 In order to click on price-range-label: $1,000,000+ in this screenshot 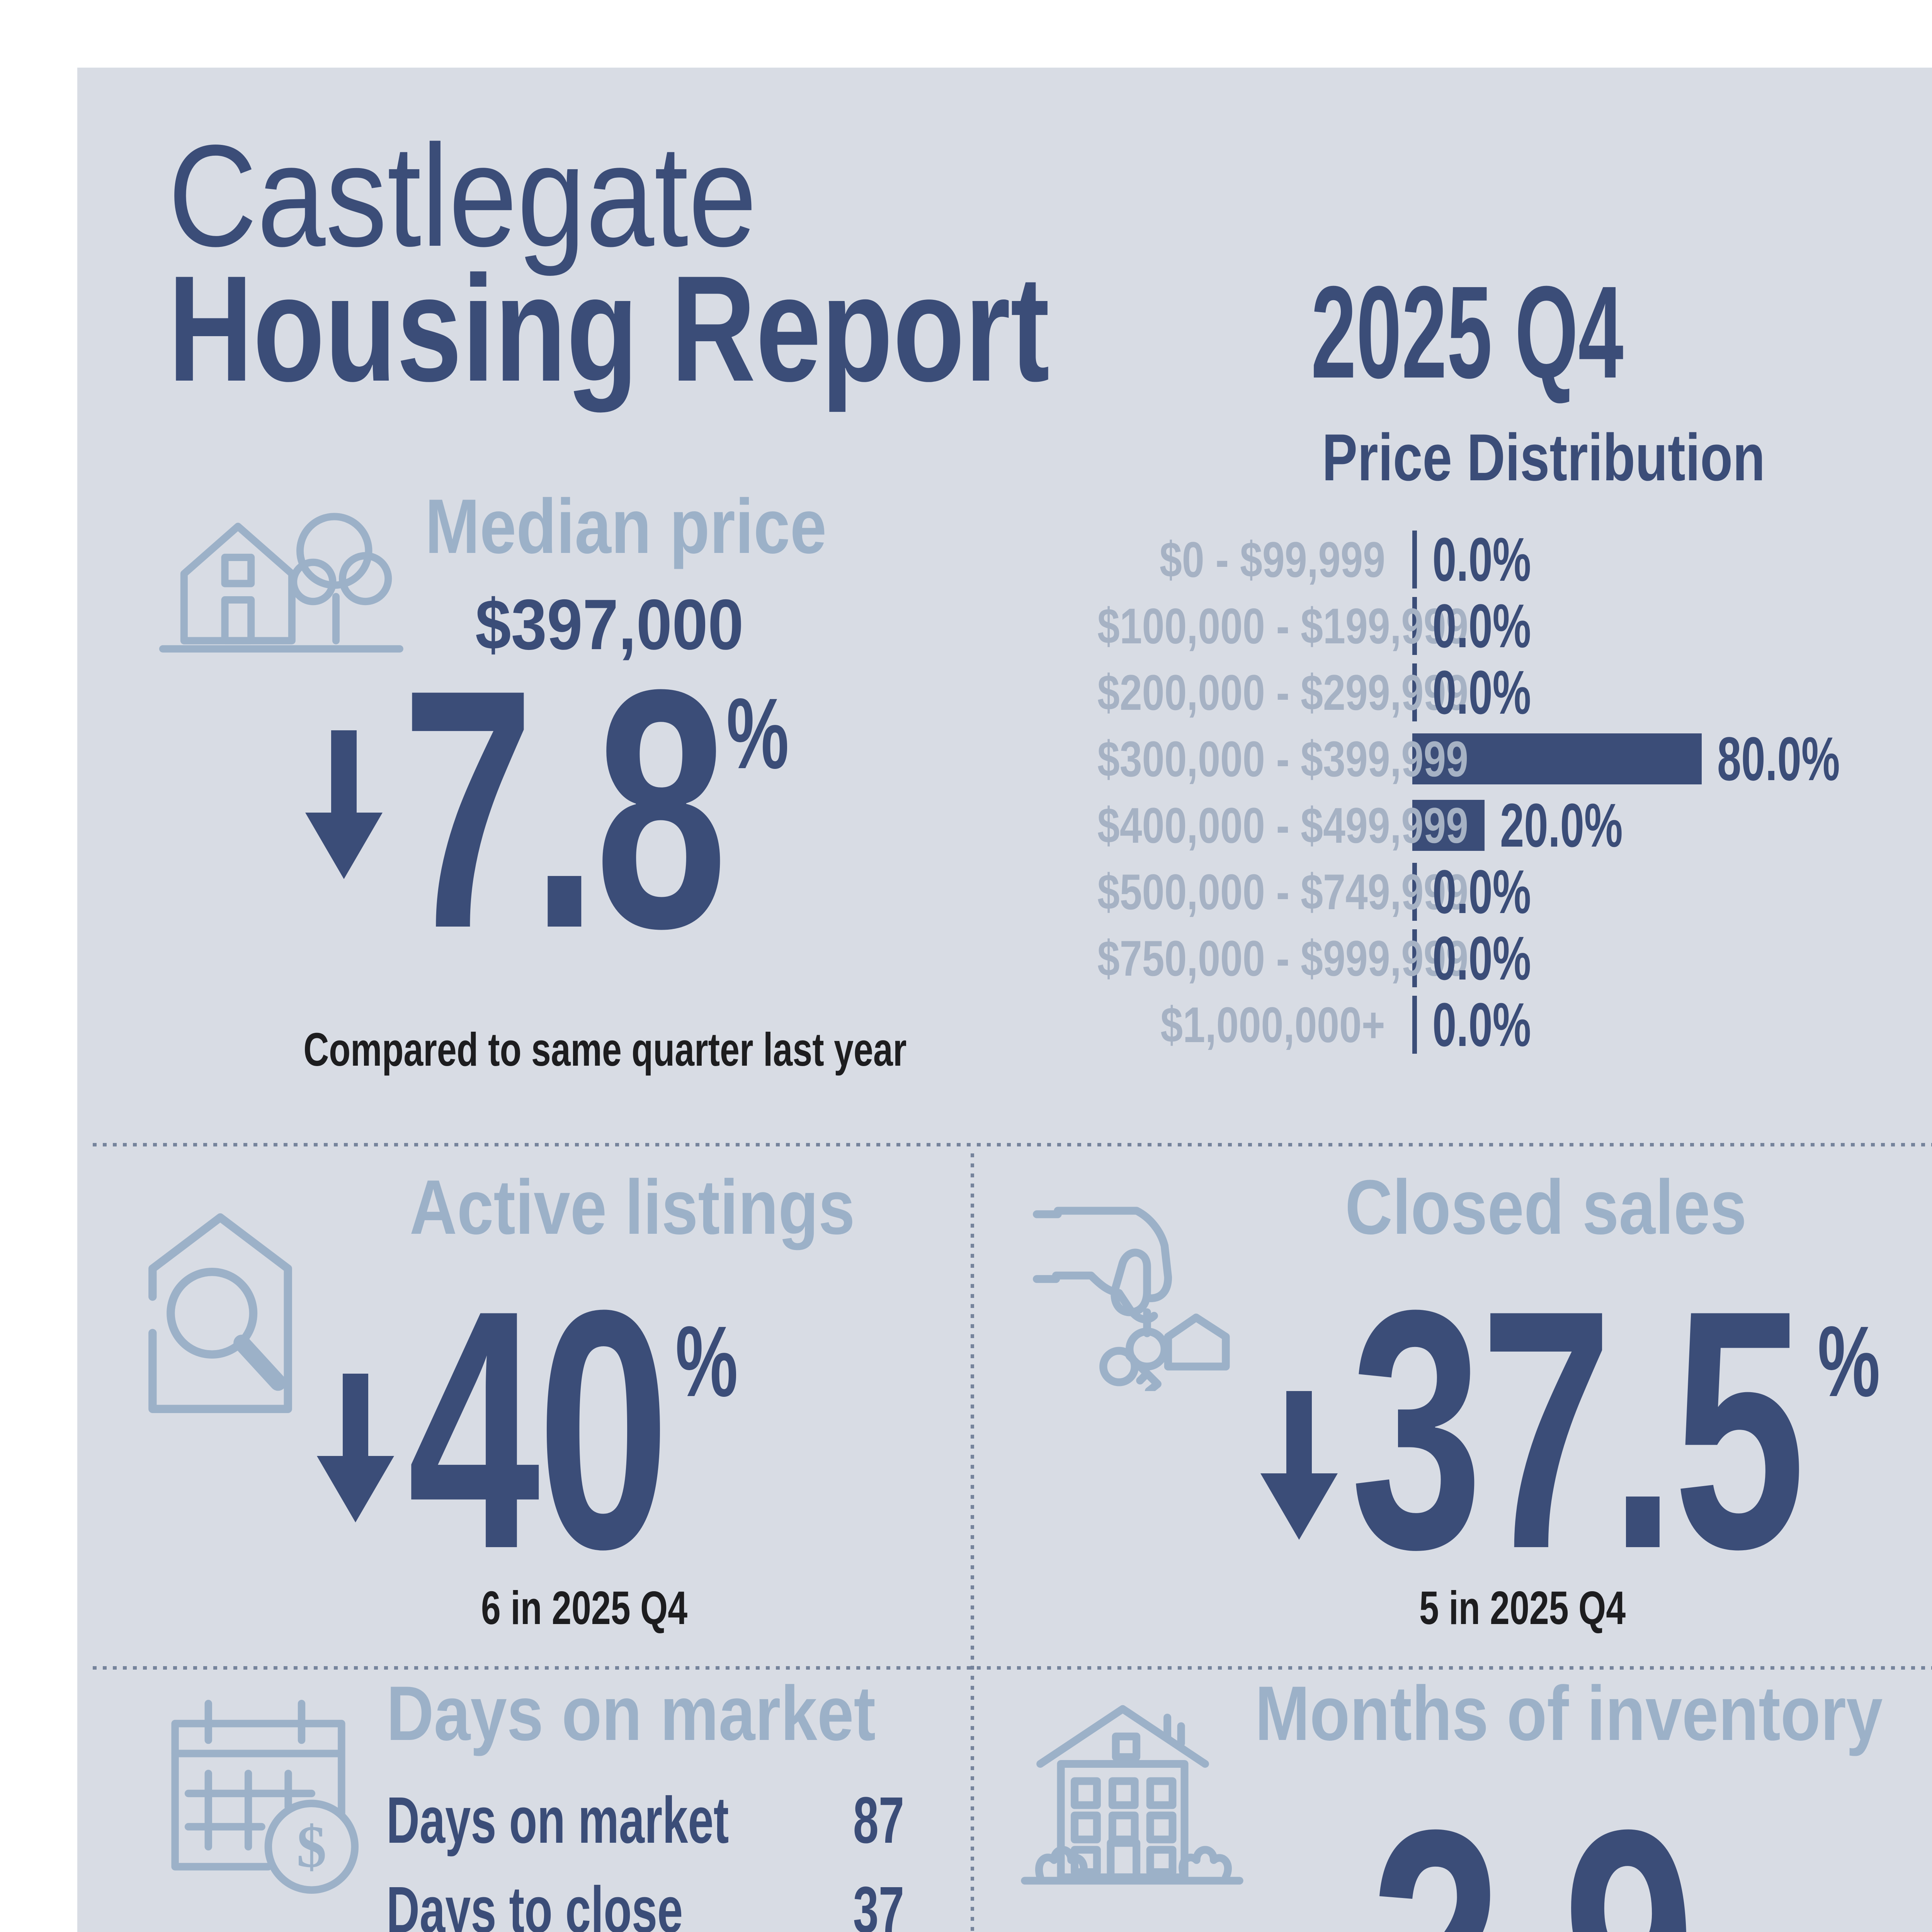, I will do `click(1272, 1025)`.